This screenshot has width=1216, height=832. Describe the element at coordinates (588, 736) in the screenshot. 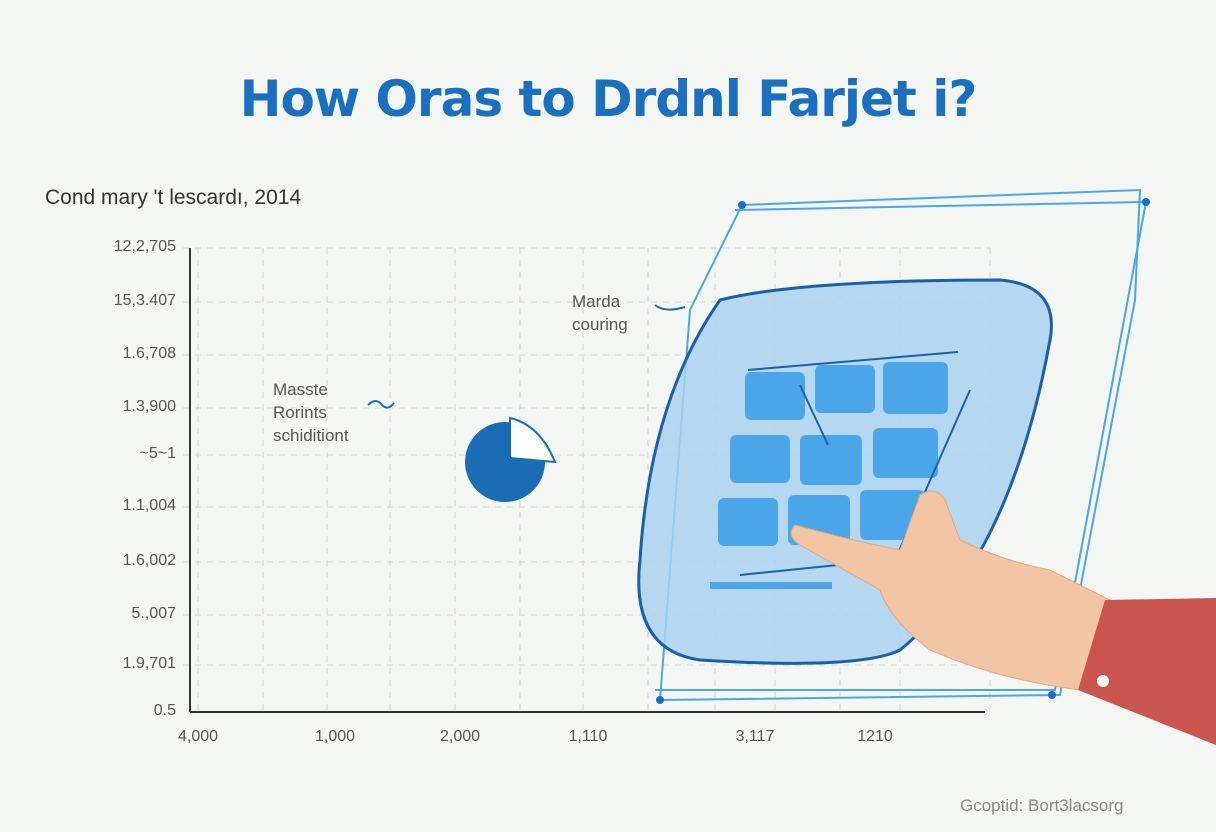

I see `x-tick-label: 1,110` at that location.